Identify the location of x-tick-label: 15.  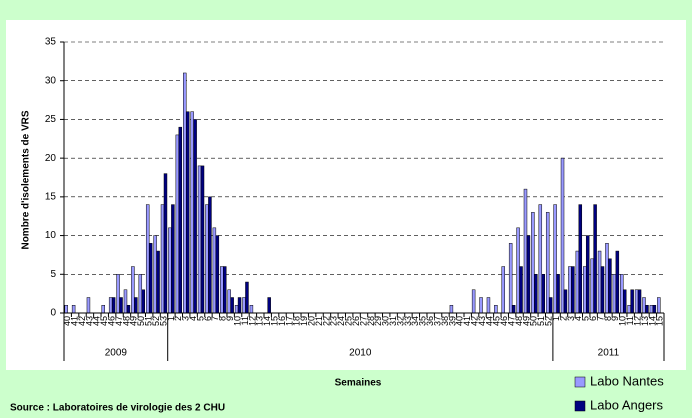
(274, 321).